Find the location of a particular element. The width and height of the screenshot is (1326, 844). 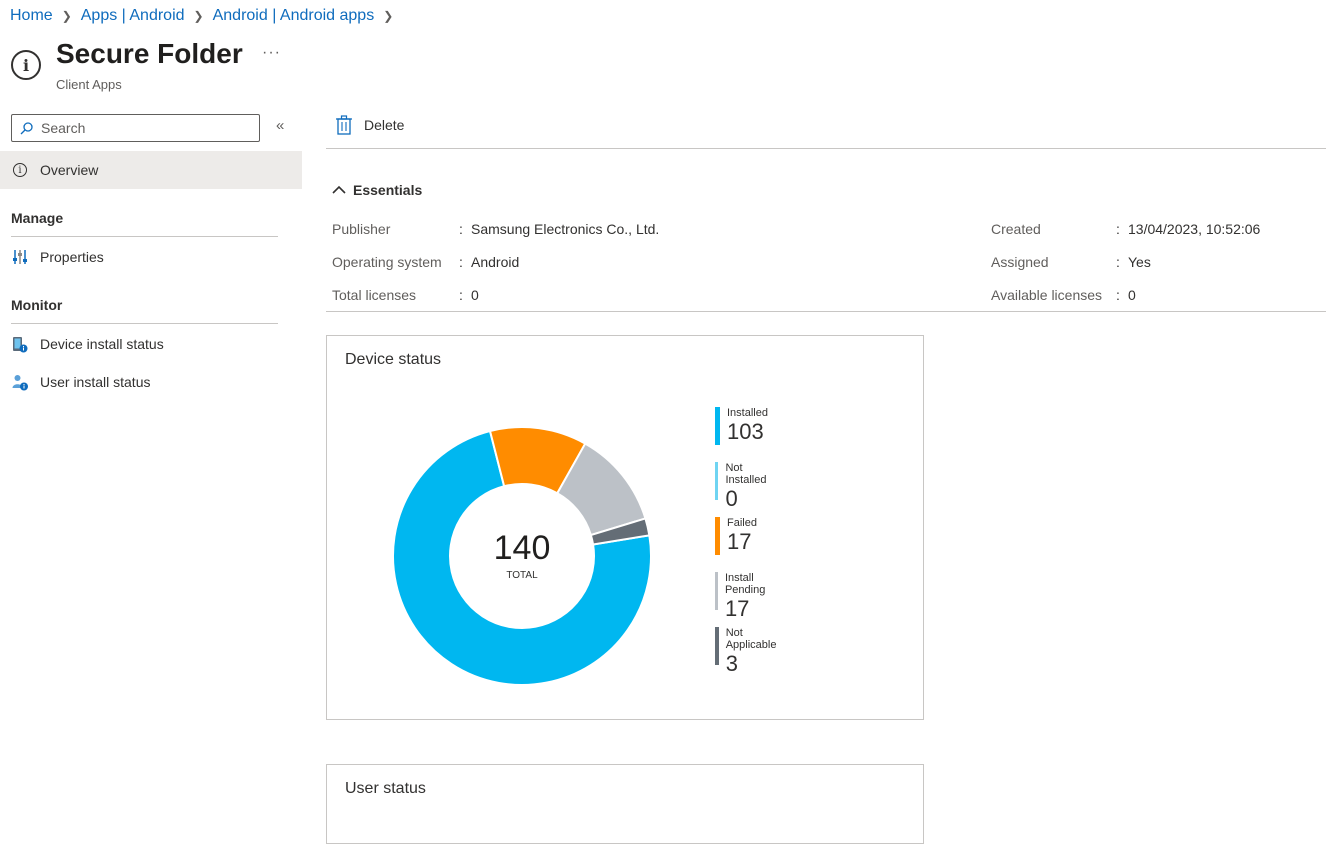

user-status-icon is located at coordinates (20, 382).